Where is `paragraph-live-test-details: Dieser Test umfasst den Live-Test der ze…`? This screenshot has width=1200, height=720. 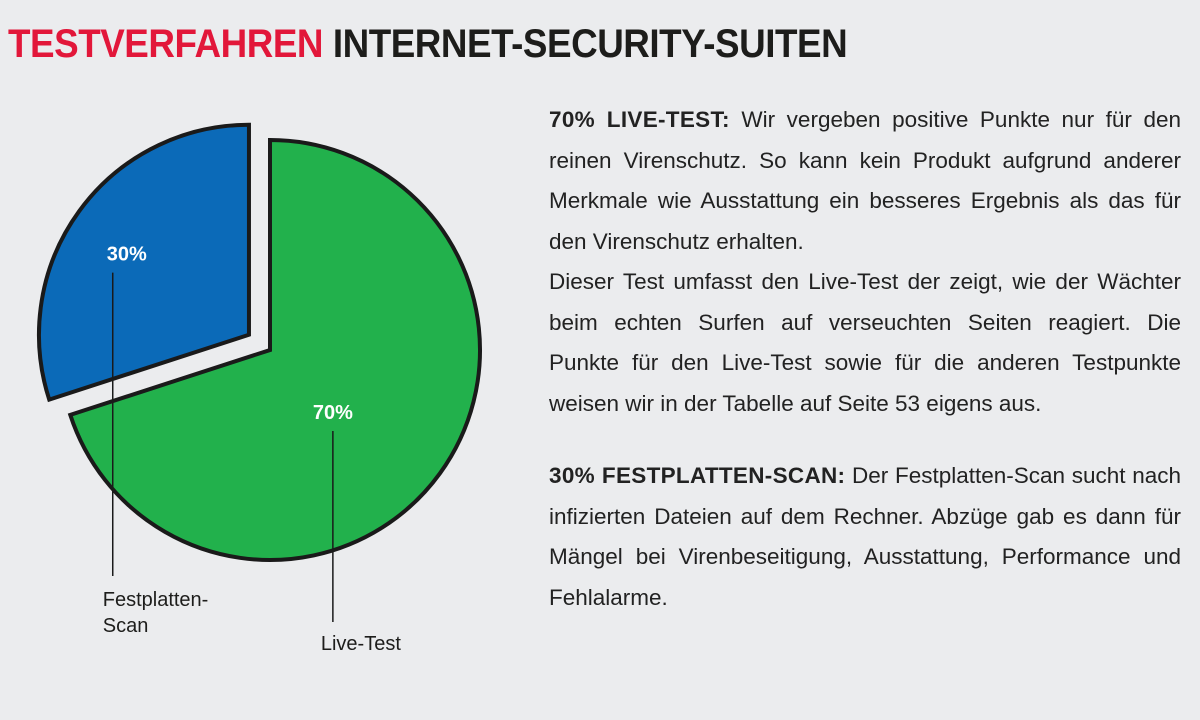 paragraph-live-test-details: Dieser Test umfasst den Live-Test der ze… is located at coordinates (865, 342).